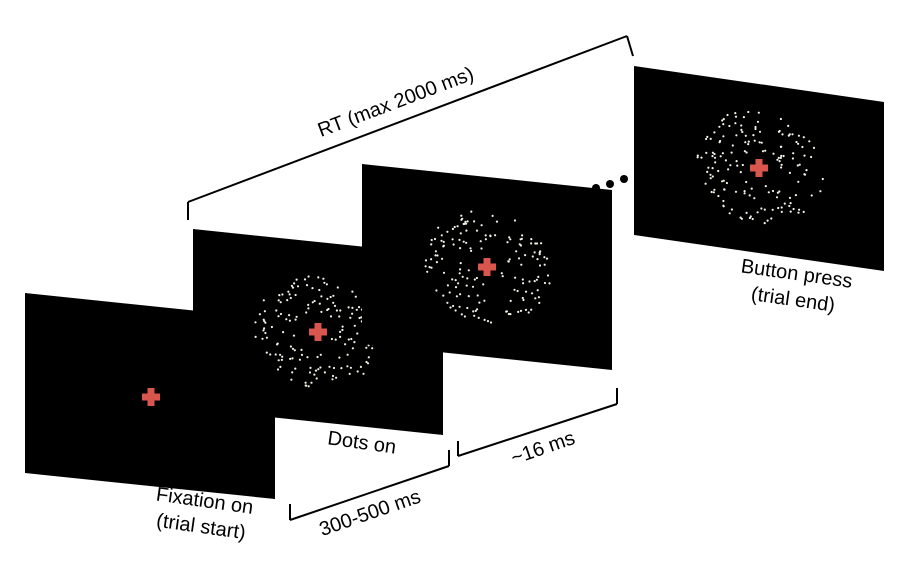 The width and height of the screenshot is (921, 571). I want to click on dots-on-label-line-1: Dots on, so click(361, 442).